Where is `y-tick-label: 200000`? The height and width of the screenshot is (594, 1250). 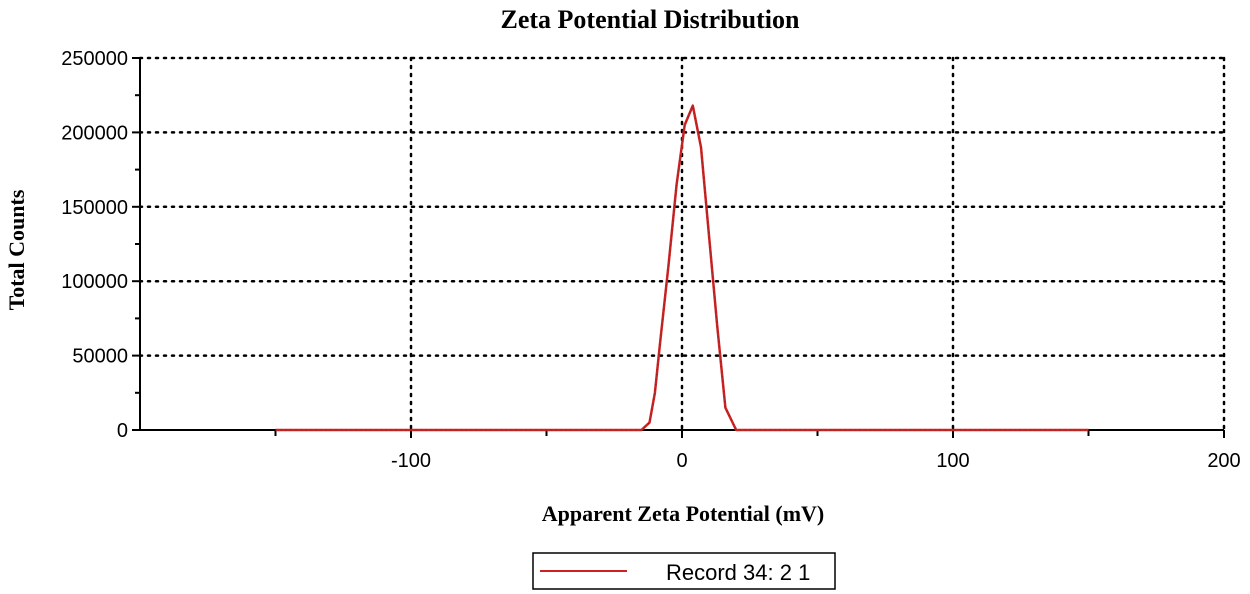 y-tick-label: 200000 is located at coordinates (94, 133).